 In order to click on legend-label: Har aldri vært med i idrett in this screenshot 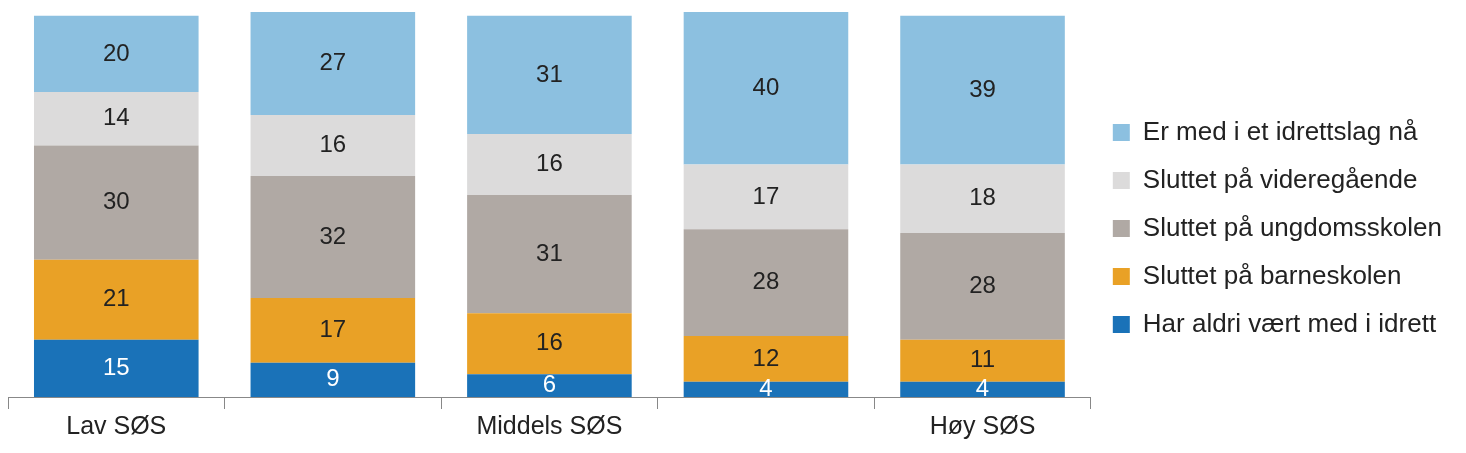, I will do `click(1289, 322)`.